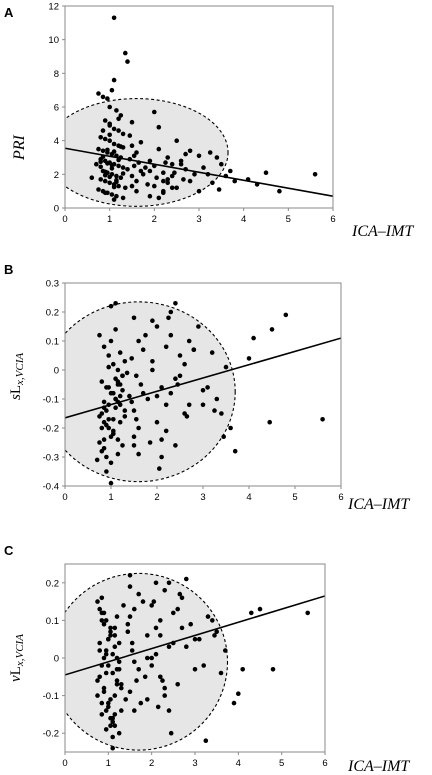  I want to click on panel-b-x-tick-label: 5, so click(294, 497).